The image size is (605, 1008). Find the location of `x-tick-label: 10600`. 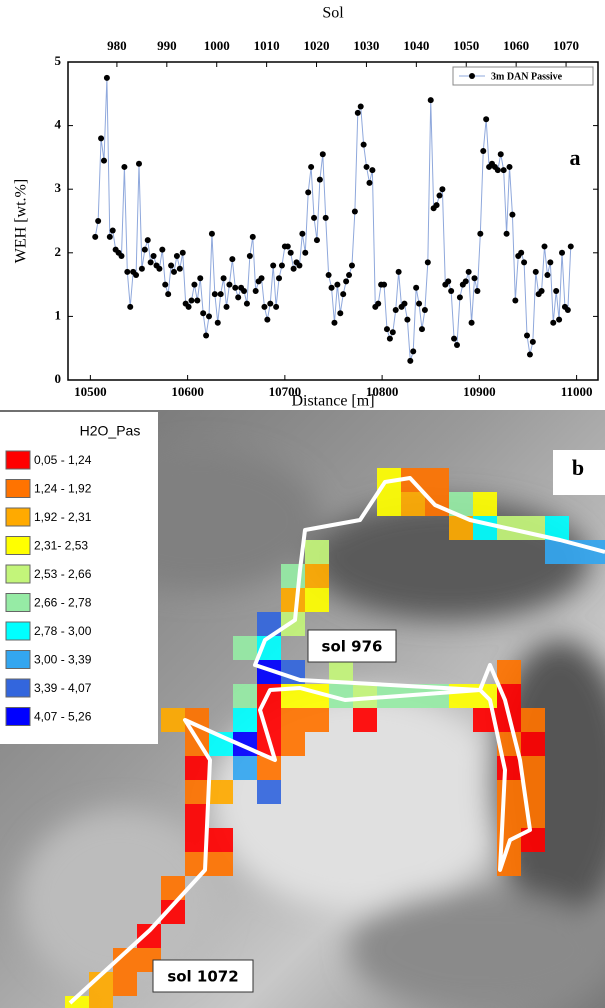

x-tick-label: 10600 is located at coordinates (187, 391).